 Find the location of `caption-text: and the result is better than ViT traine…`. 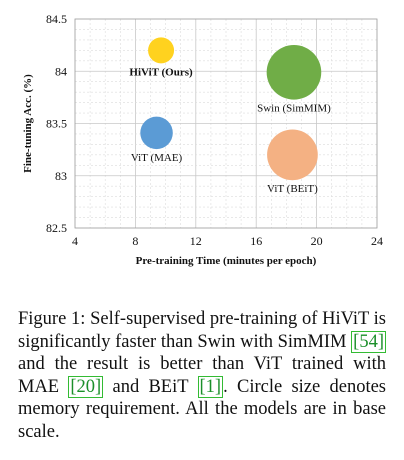

caption-text: and the result is better than ViT traine… is located at coordinates (202, 375).